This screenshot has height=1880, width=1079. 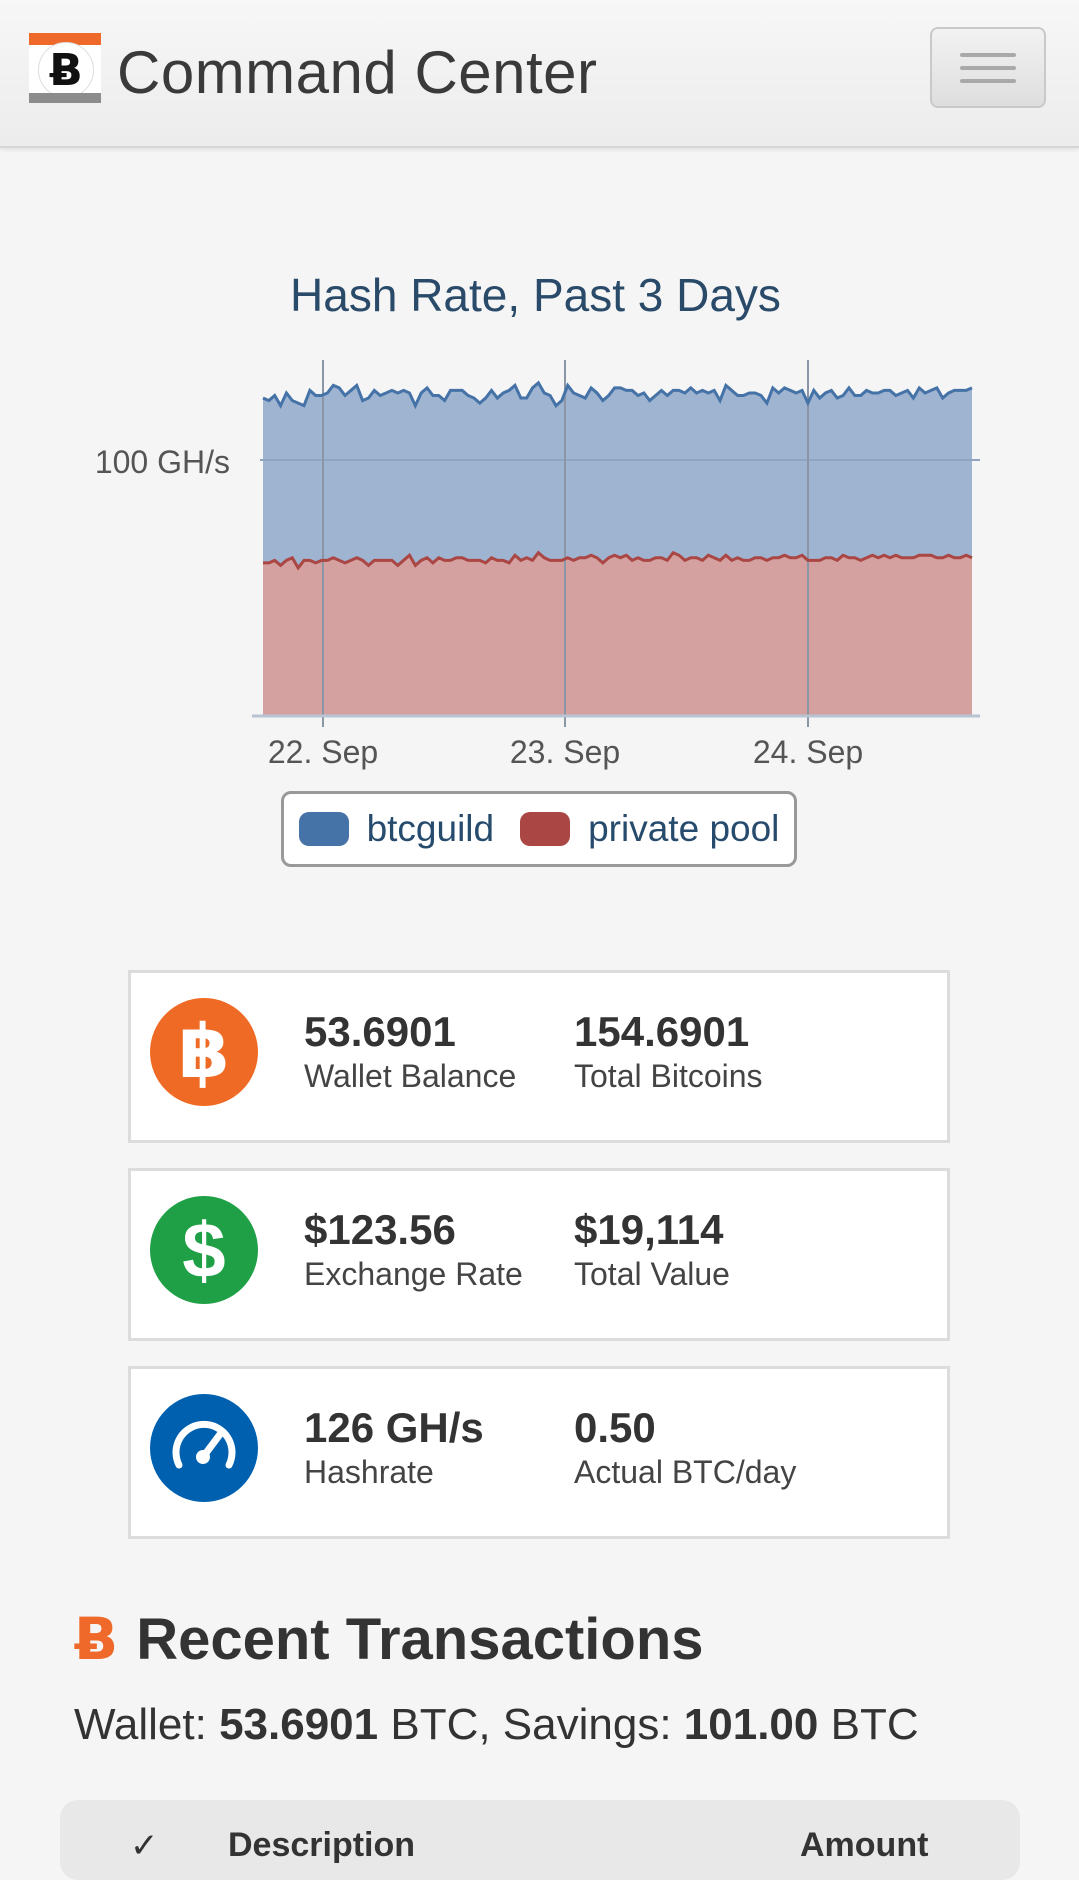 I want to click on stat-label: Total Value, so click(x=652, y=1274).